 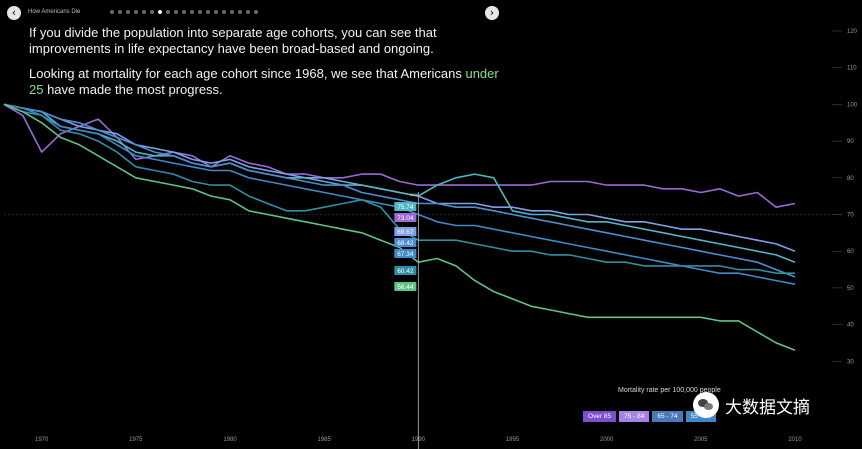 What do you see at coordinates (767, 407) in the screenshot?
I see `watermark-text: 大数据文摘` at bounding box center [767, 407].